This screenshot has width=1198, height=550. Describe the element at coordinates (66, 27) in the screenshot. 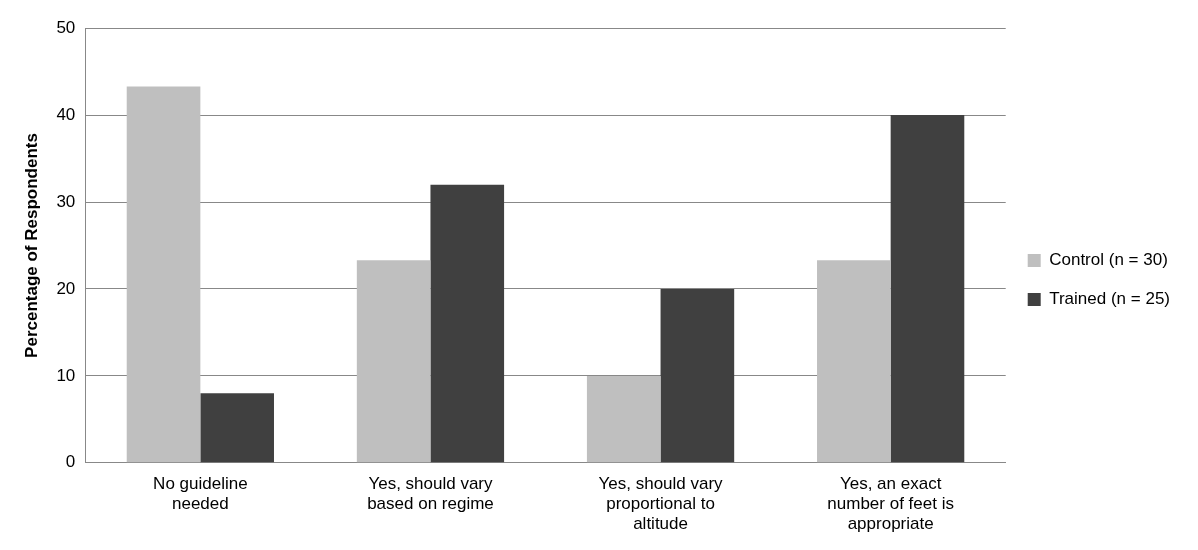

I see `y-tick-label: 50` at that location.